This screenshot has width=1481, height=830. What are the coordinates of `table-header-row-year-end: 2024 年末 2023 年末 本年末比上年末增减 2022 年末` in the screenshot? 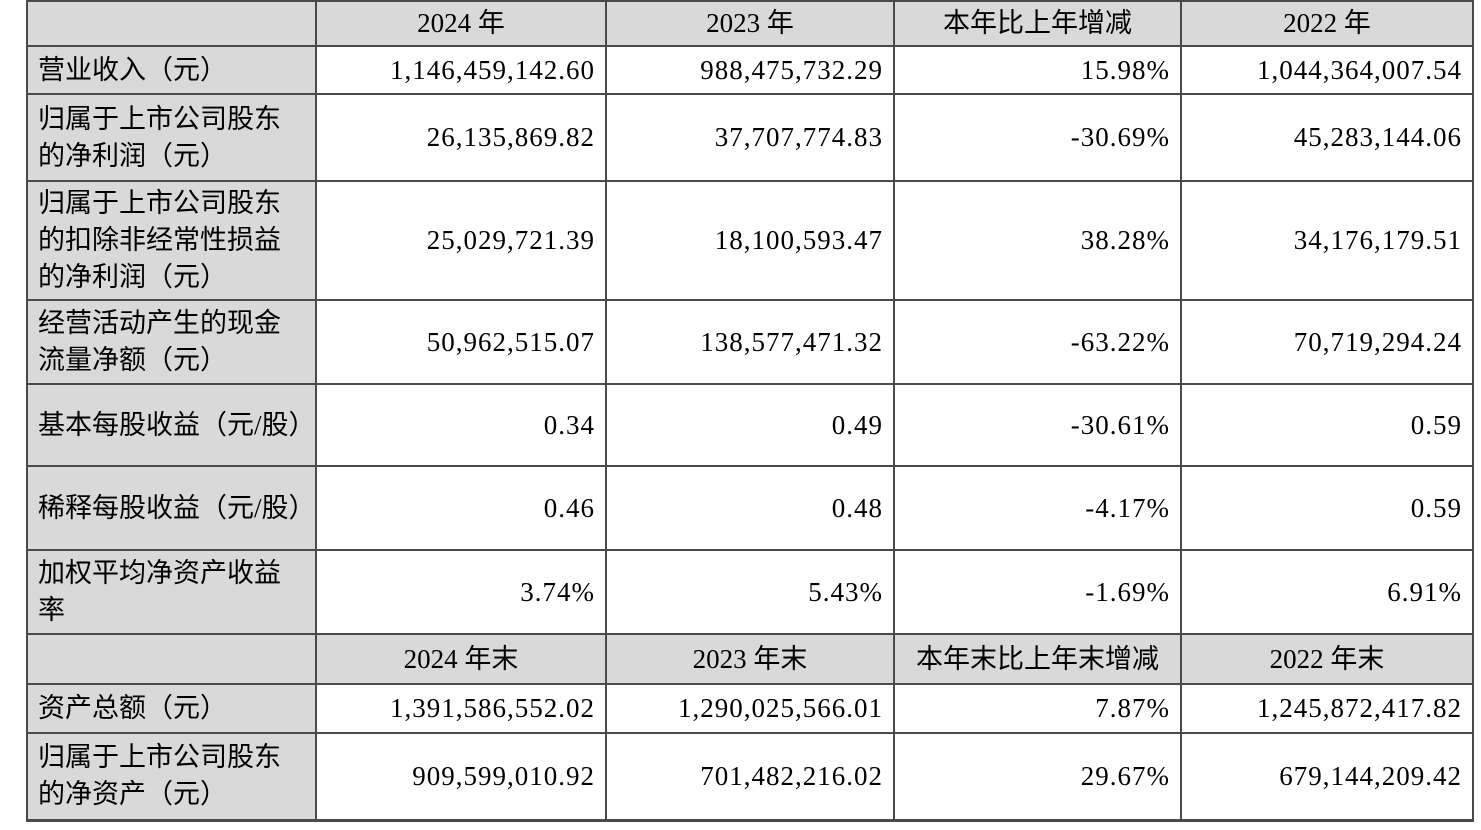 It's located at (750, 659).